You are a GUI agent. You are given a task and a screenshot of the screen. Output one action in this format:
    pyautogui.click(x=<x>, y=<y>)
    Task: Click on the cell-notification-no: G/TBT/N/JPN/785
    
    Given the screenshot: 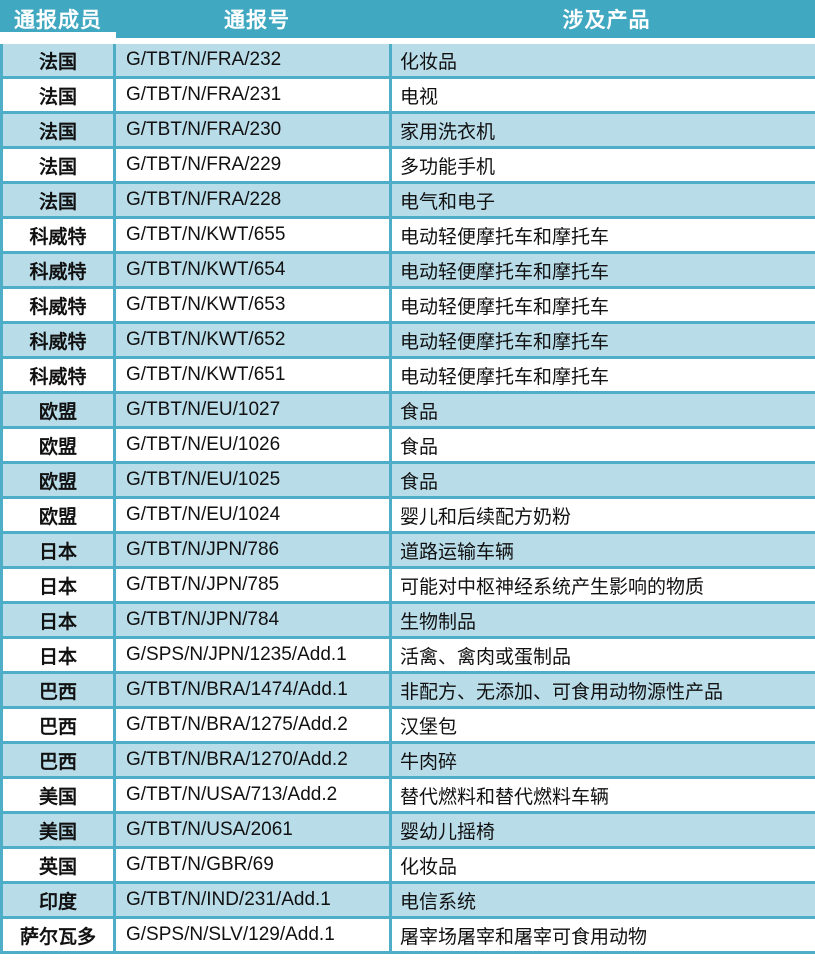 What is the action you would take?
    pyautogui.click(x=254, y=585)
    